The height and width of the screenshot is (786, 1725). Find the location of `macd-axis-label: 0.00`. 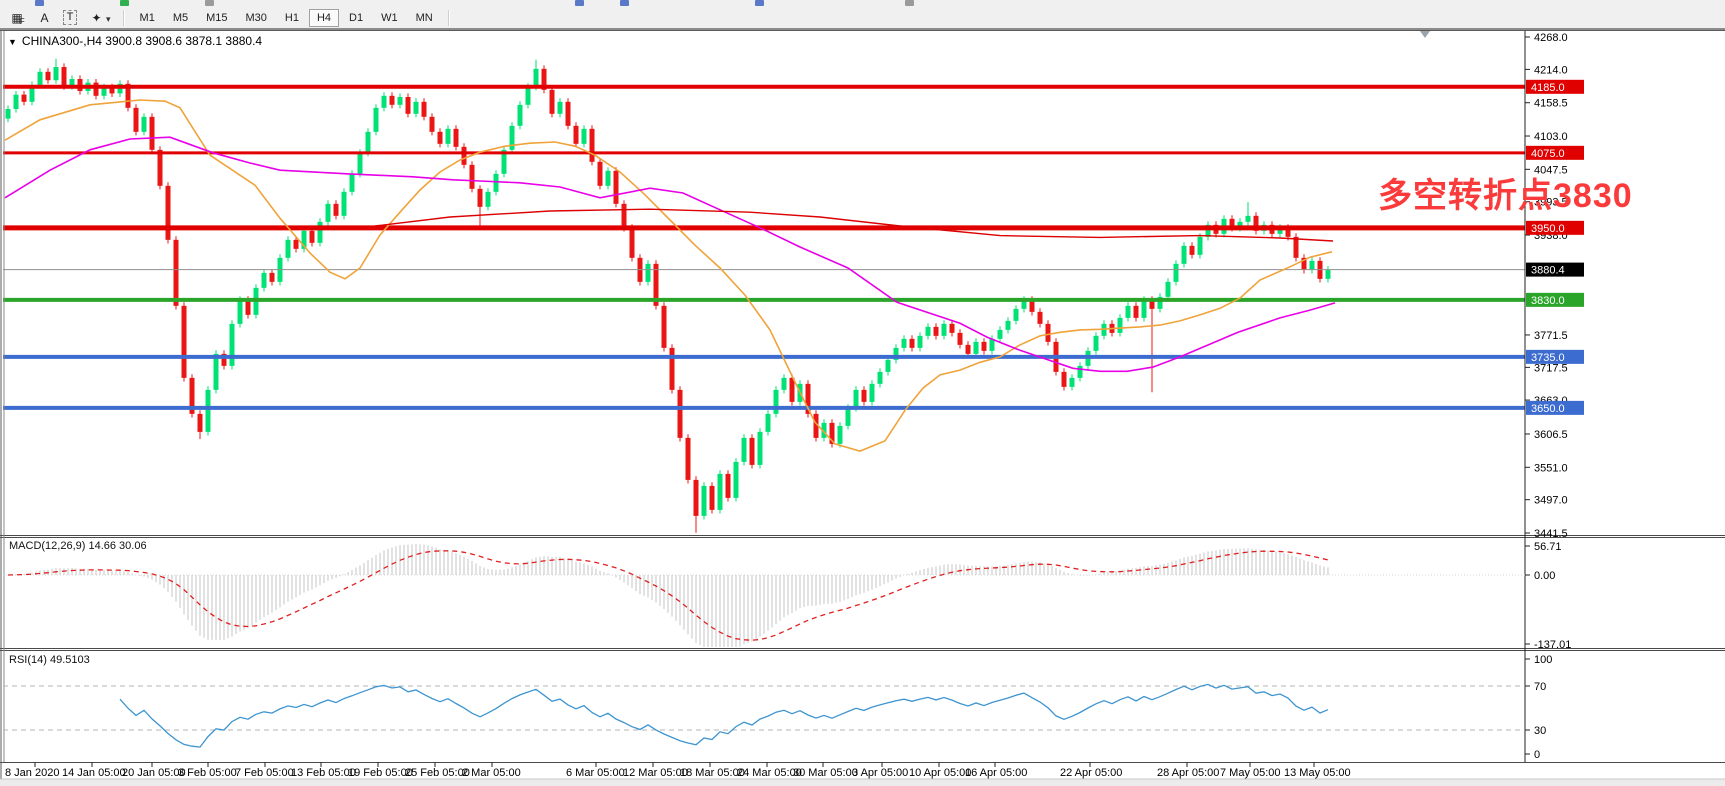

macd-axis-label: 0.00 is located at coordinates (1544, 576).